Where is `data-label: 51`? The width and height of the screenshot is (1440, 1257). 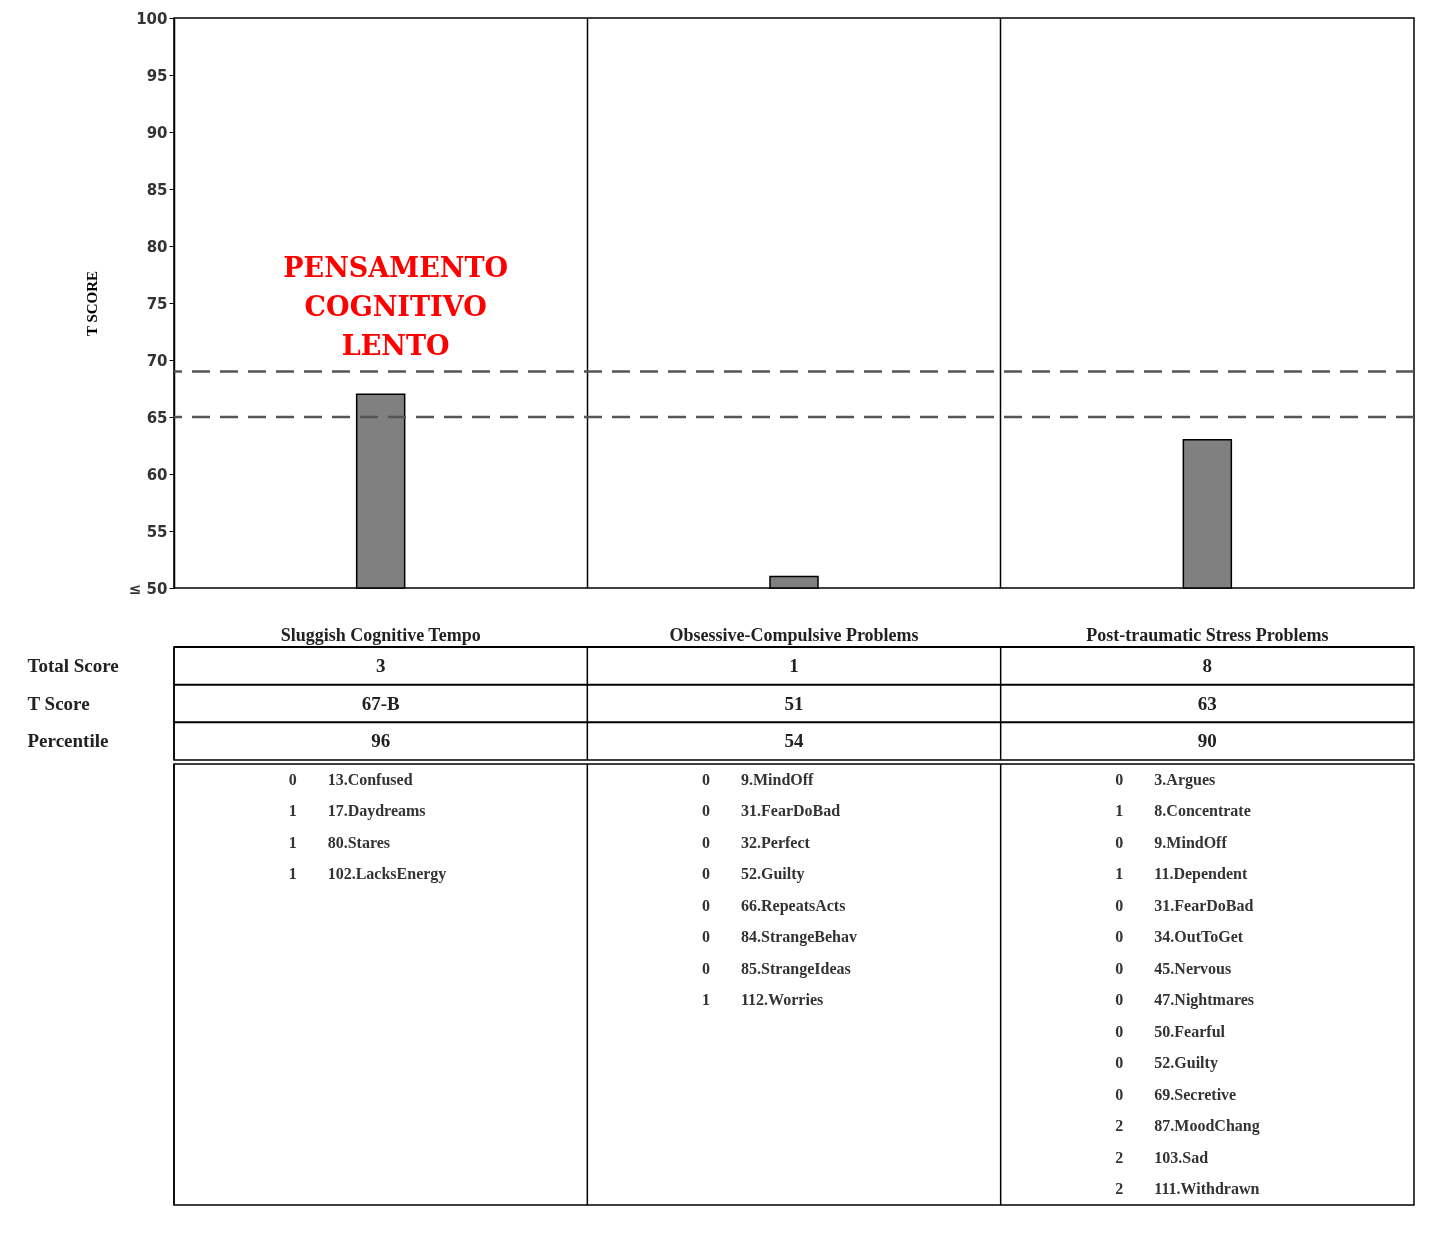 data-label: 51 is located at coordinates (794, 703).